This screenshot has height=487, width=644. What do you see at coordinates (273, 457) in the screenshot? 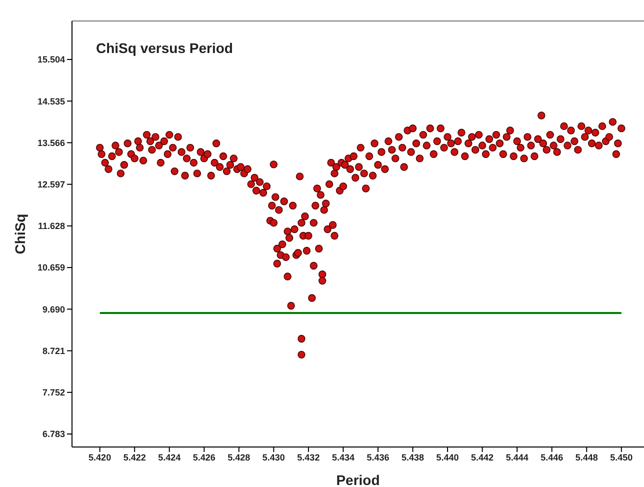
I see `x-tick-label: 5.430` at bounding box center [273, 457].